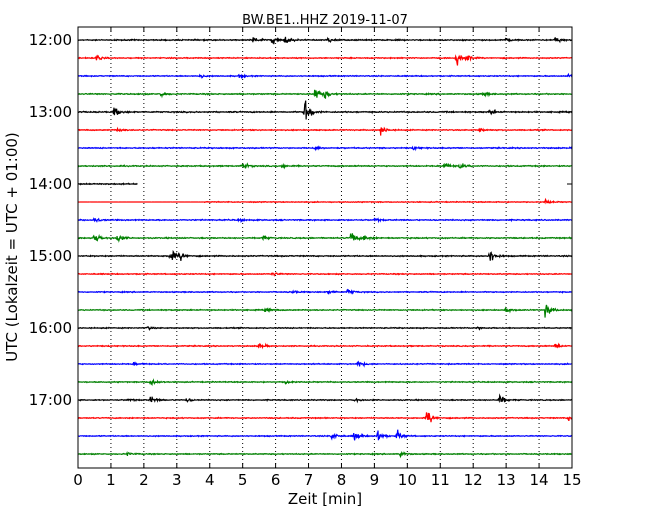 The width and height of the screenshot is (650, 520). I want to click on x-tick-label: 13, so click(506, 480).